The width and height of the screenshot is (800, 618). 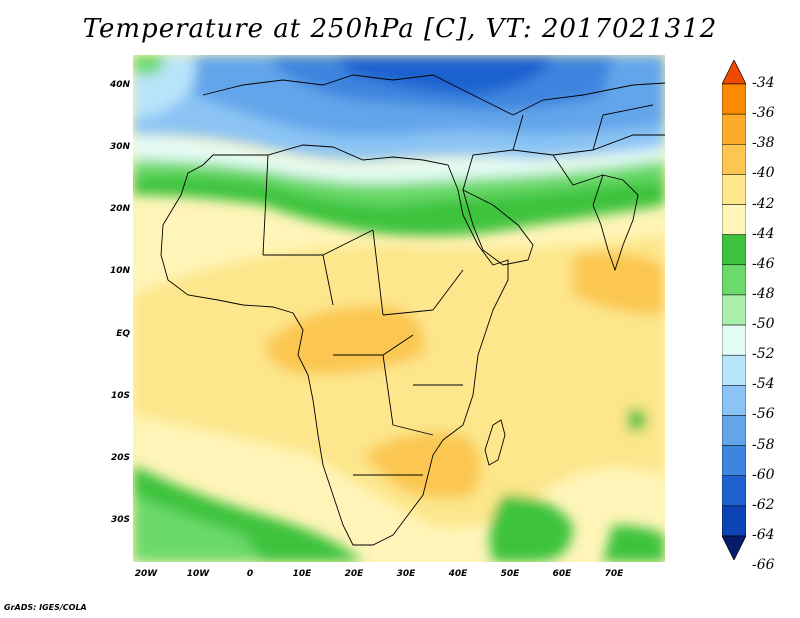 I want to click on lat-label: 40N, so click(x=119, y=85).